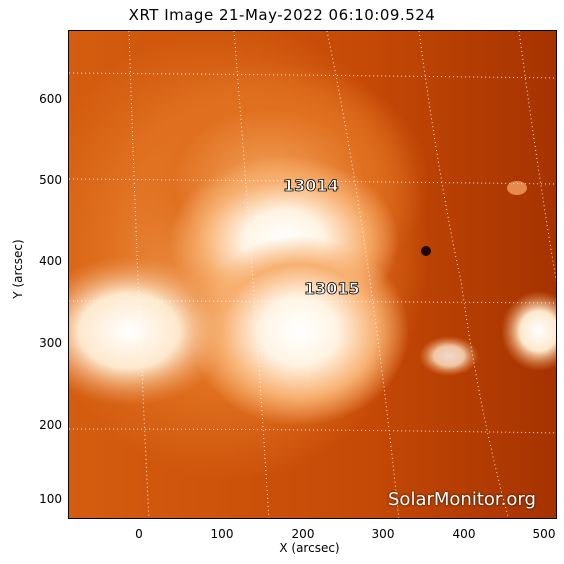  Describe the element at coordinates (303, 534) in the screenshot. I see `x-tick-label: 200` at that location.